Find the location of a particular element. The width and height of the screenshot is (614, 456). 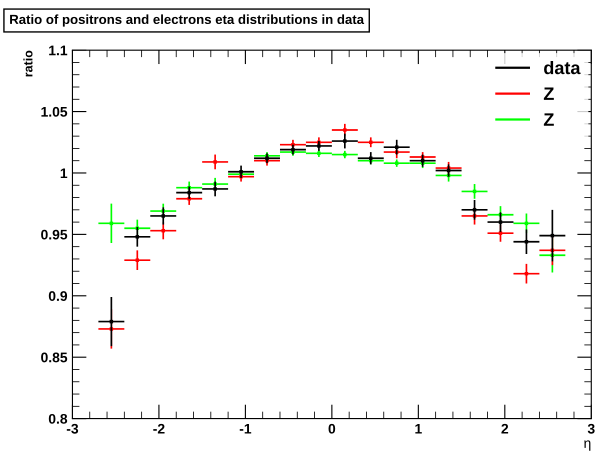

x-axis-title: η is located at coordinates (587, 445).